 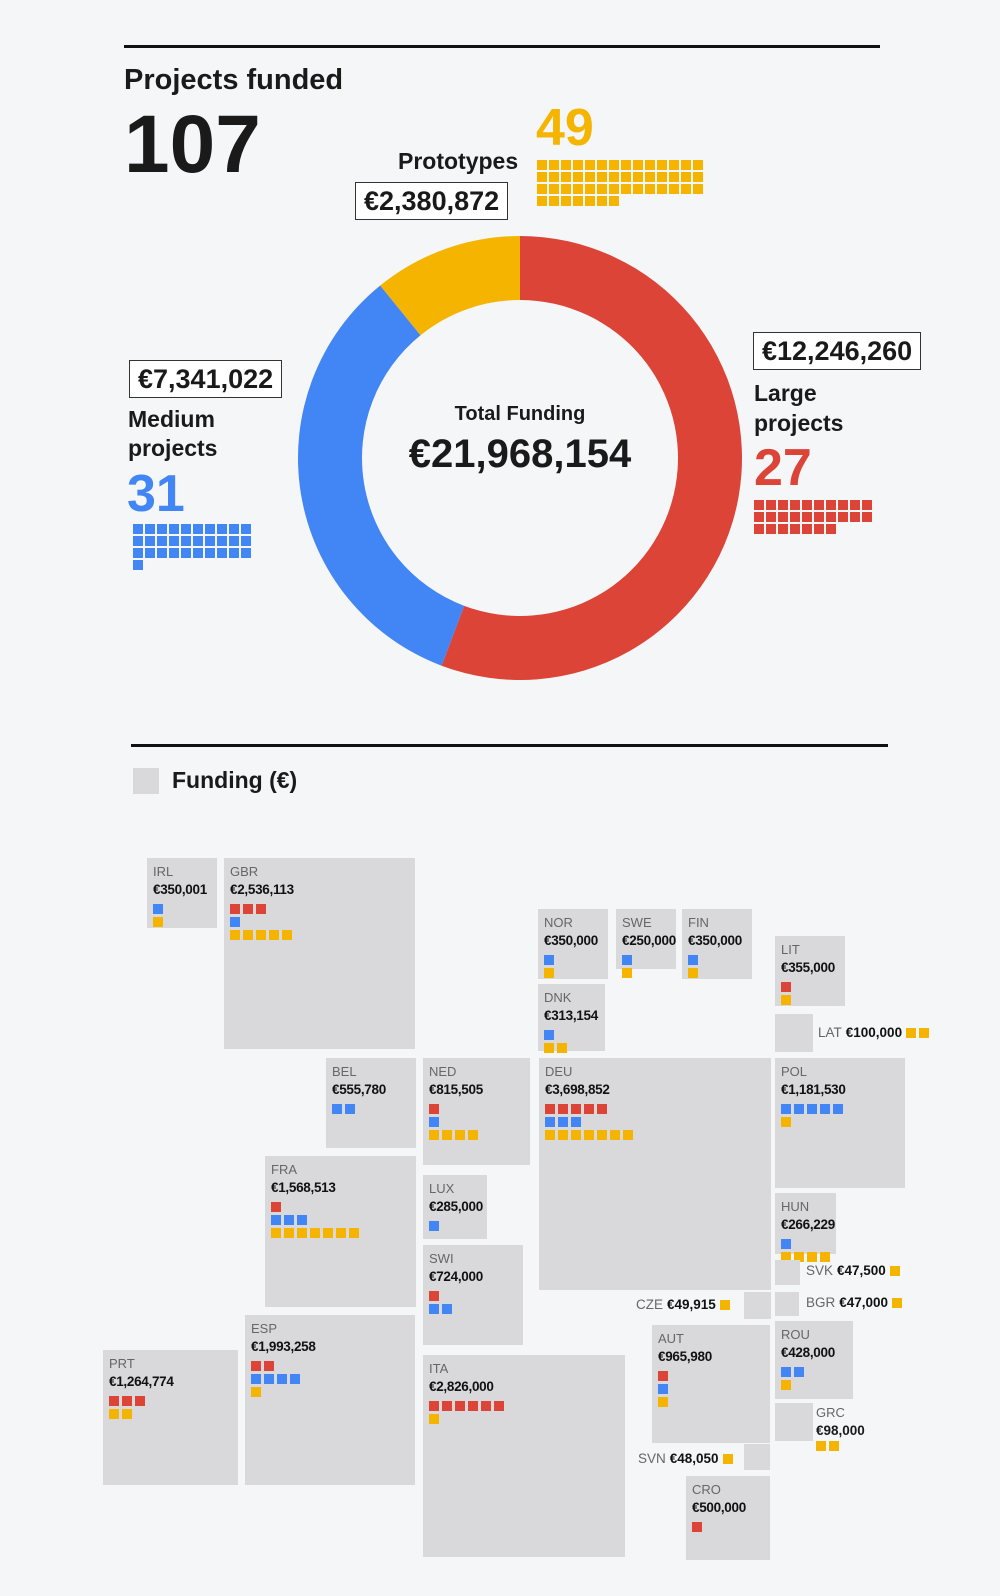 What do you see at coordinates (235, 780) in the screenshot?
I see `legend-label: Funding (€)` at bounding box center [235, 780].